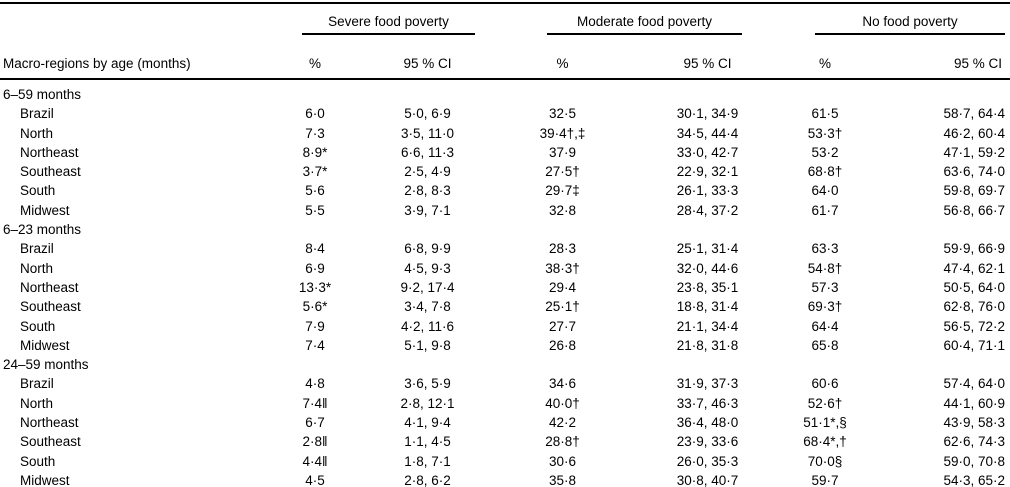 The height and width of the screenshot is (487, 1010). What do you see at coordinates (707, 307) in the screenshot?
I see `cell-moderate-ci: 18·8, 31·4` at bounding box center [707, 307].